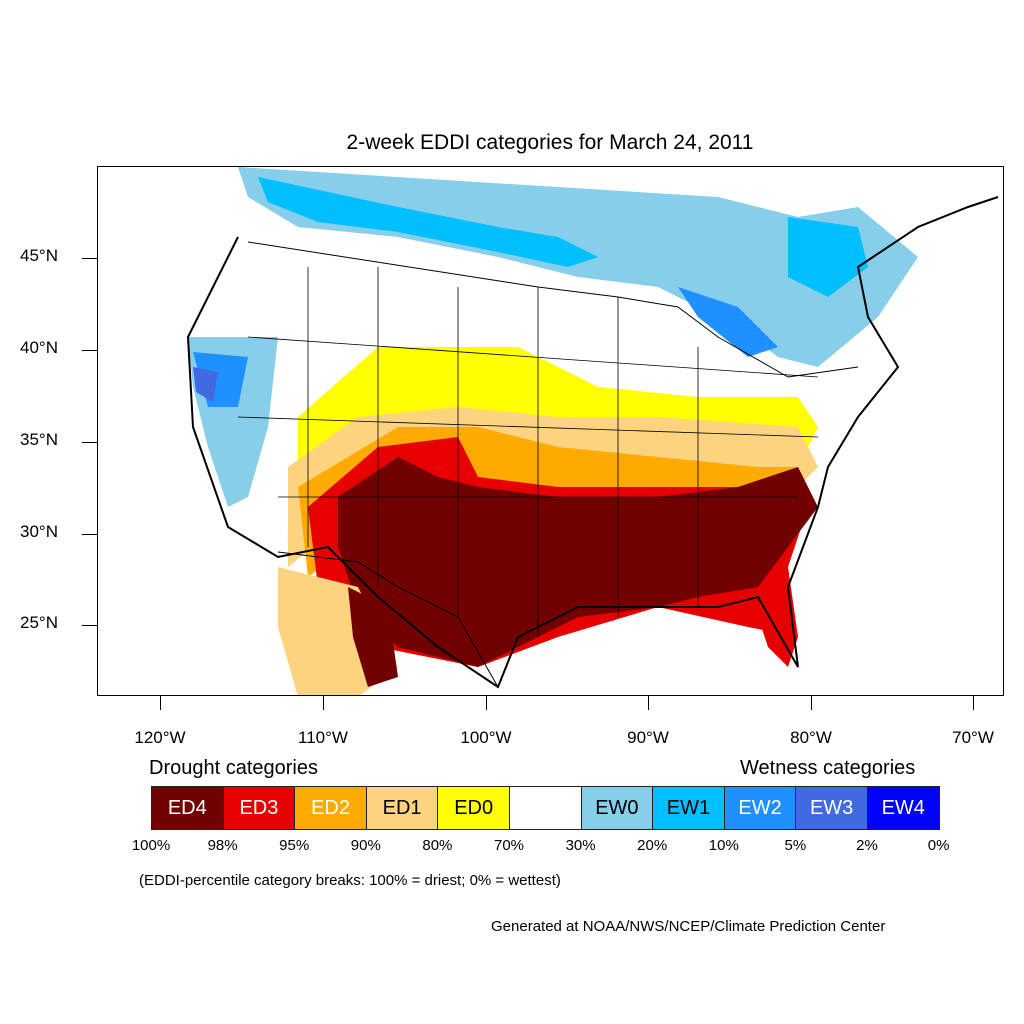  Describe the element at coordinates (373, 637) in the screenshot. I see `mexico-ed4` at that location.